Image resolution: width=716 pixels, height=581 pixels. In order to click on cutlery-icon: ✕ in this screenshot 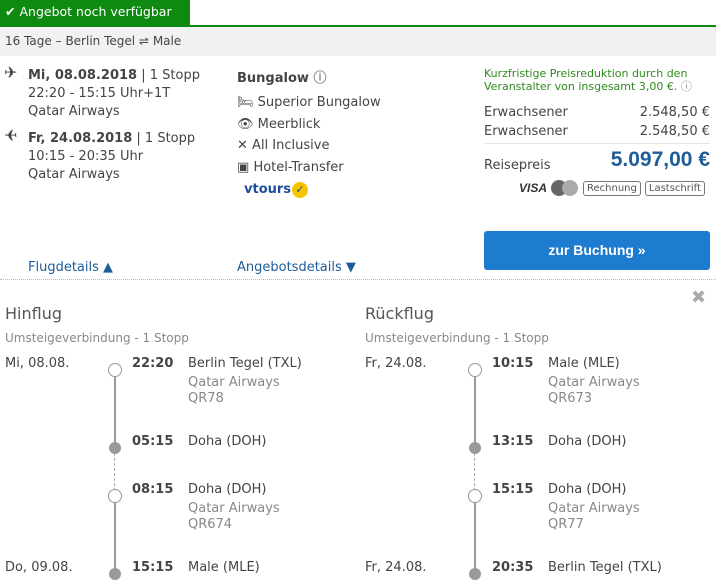, I will do `click(242, 145)`.